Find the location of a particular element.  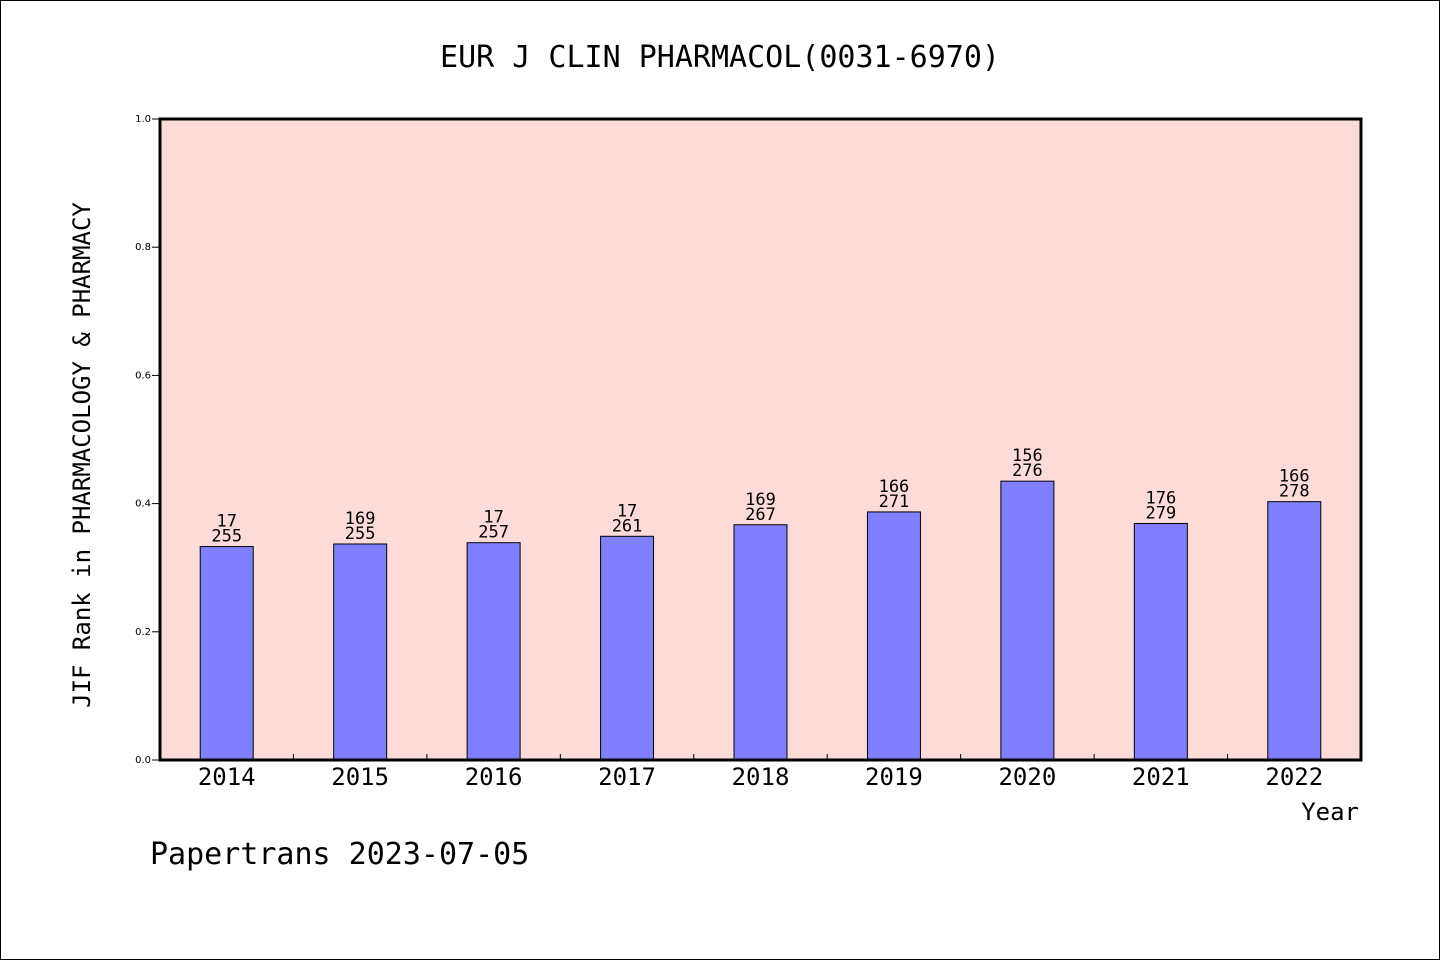

bar-2017 is located at coordinates (627, 648).